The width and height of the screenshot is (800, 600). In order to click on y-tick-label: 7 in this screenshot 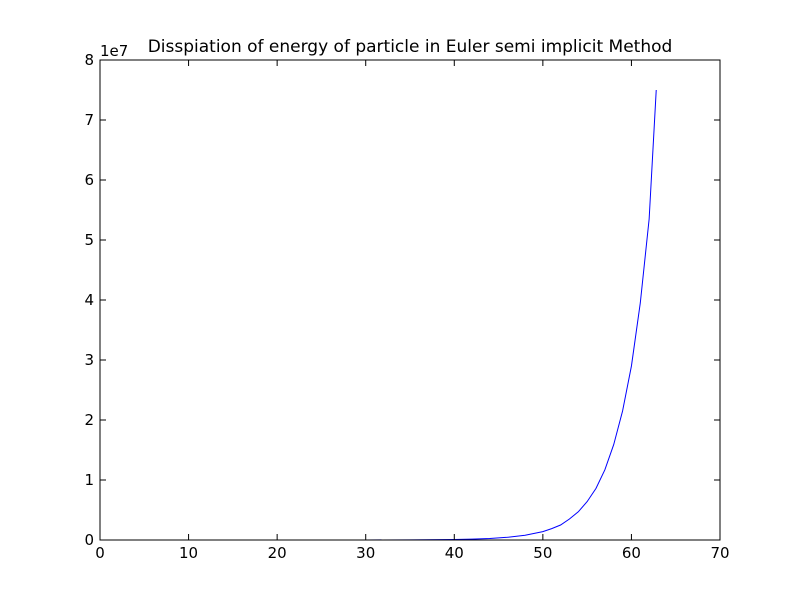, I will do `click(89, 120)`.